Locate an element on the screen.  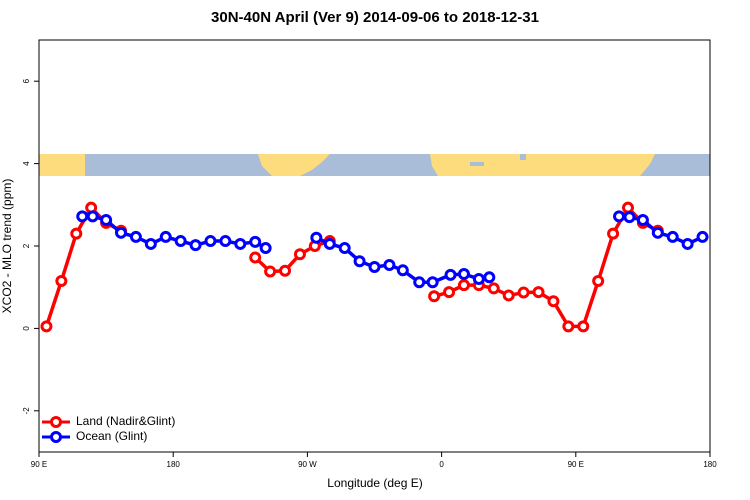
x-tick-label: 0 is located at coordinates (441, 464).